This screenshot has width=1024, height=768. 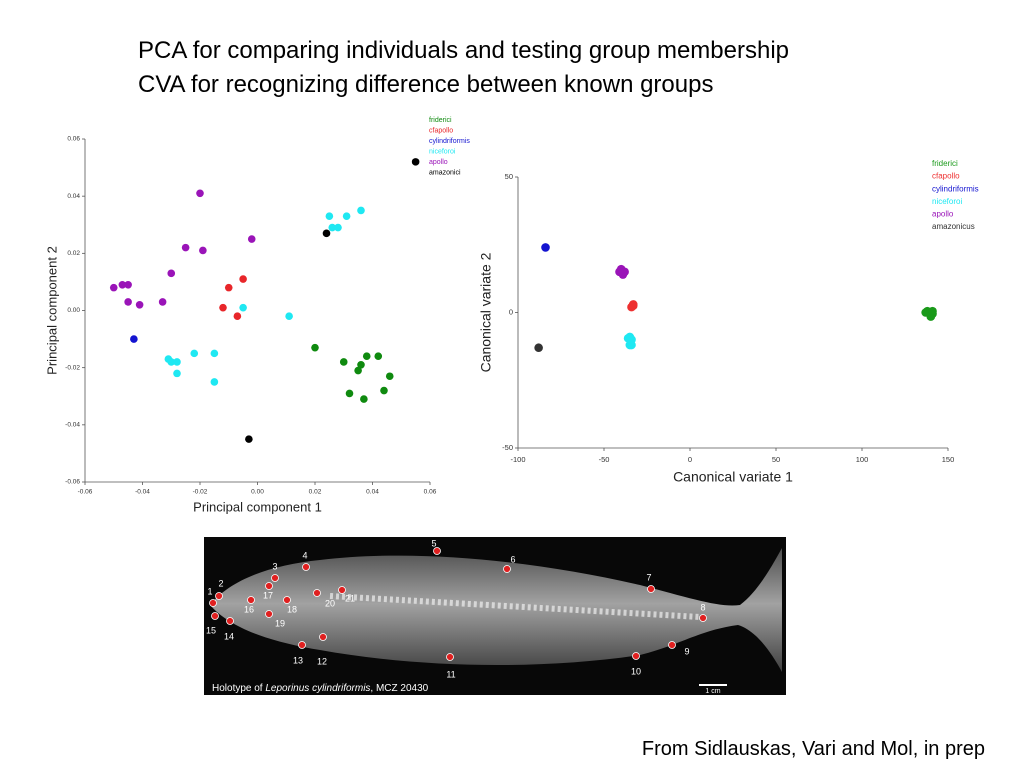 I want to click on y-tick-label: 0.00, so click(x=73, y=310).